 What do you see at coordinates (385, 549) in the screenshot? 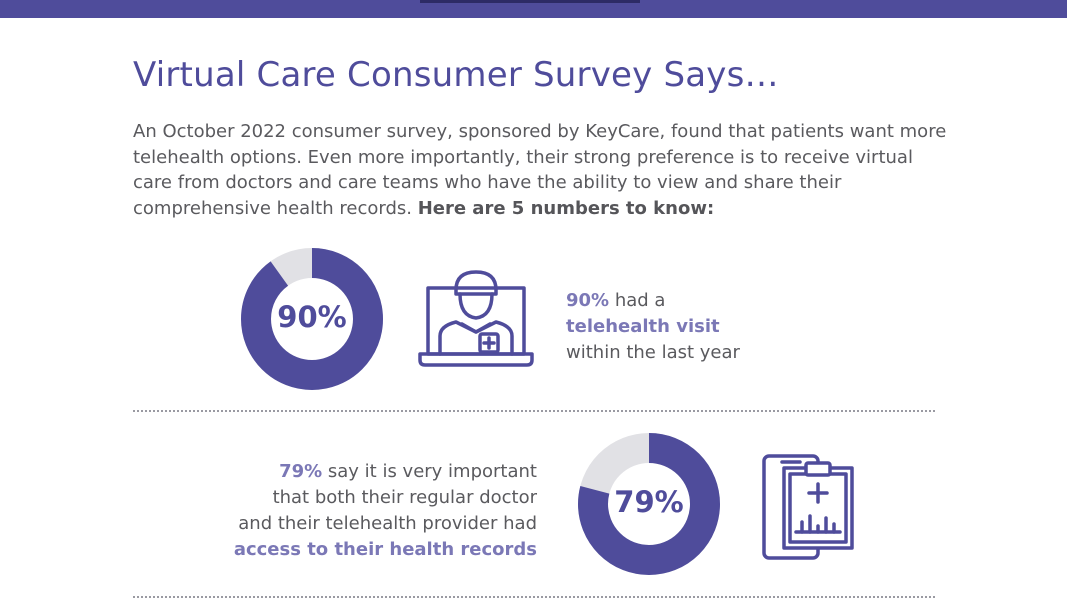
I see `stat-highlight-phrase: access to their health records` at bounding box center [385, 549].